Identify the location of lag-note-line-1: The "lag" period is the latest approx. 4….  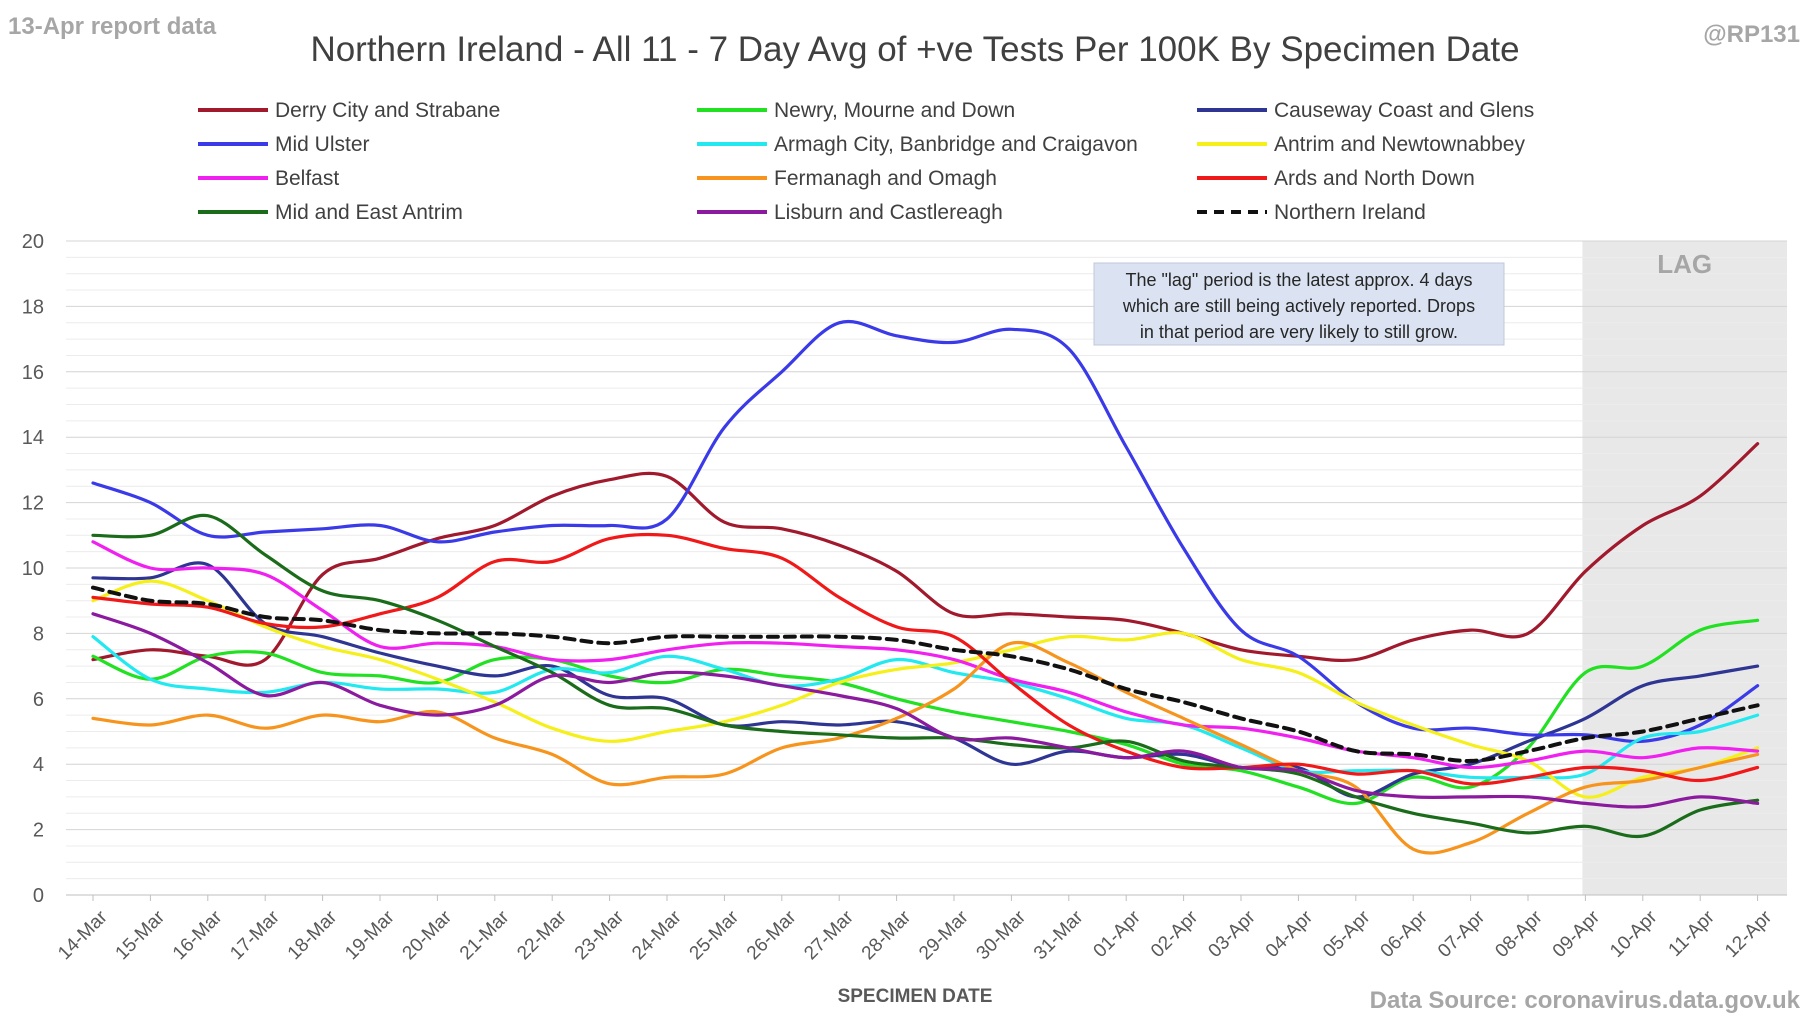
(1299, 280).